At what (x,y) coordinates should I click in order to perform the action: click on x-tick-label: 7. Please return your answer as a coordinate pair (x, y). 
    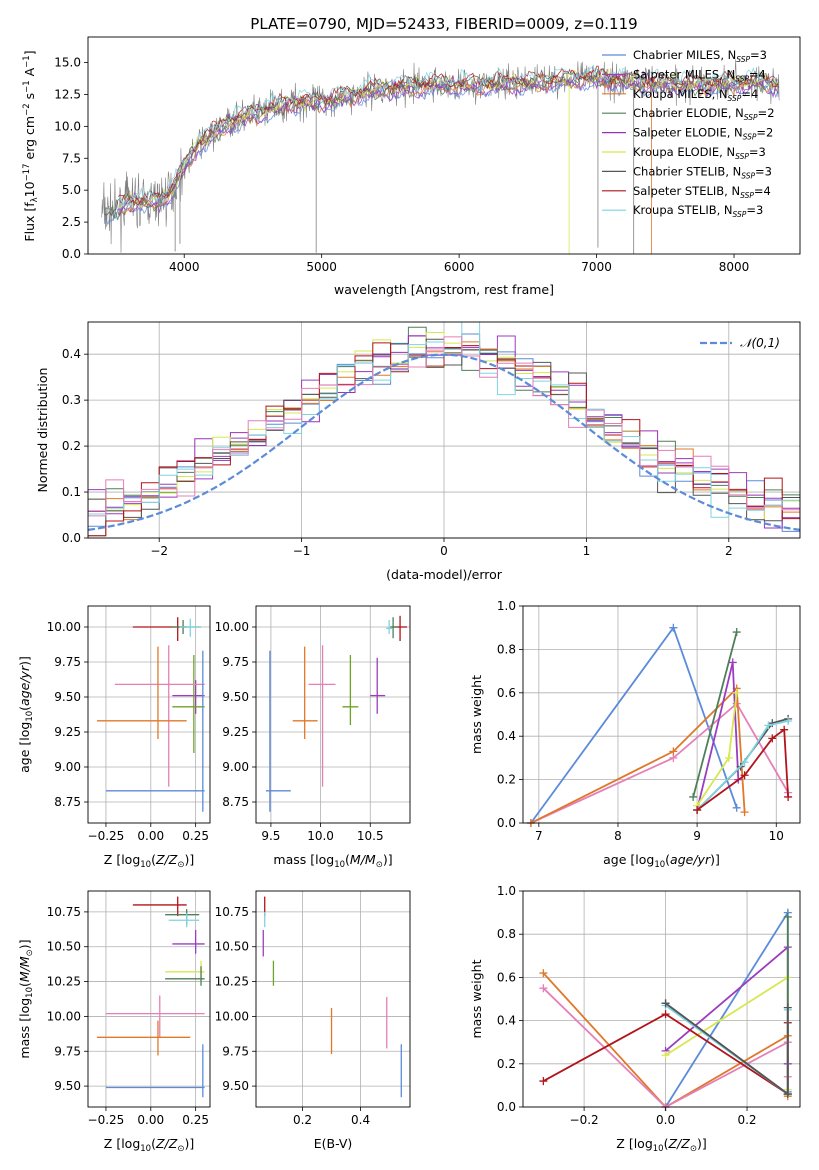
    Looking at the image, I should click on (539, 836).